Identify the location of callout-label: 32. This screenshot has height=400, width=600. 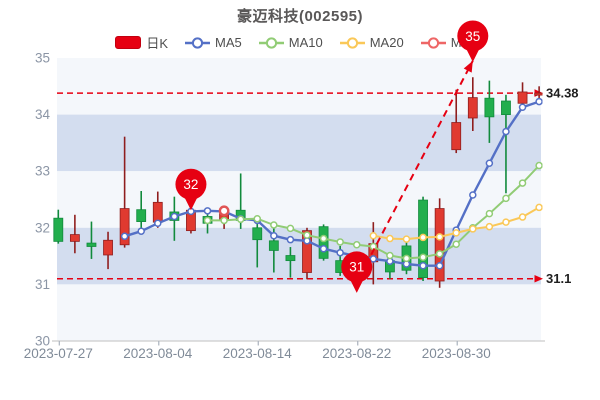
(190, 184).